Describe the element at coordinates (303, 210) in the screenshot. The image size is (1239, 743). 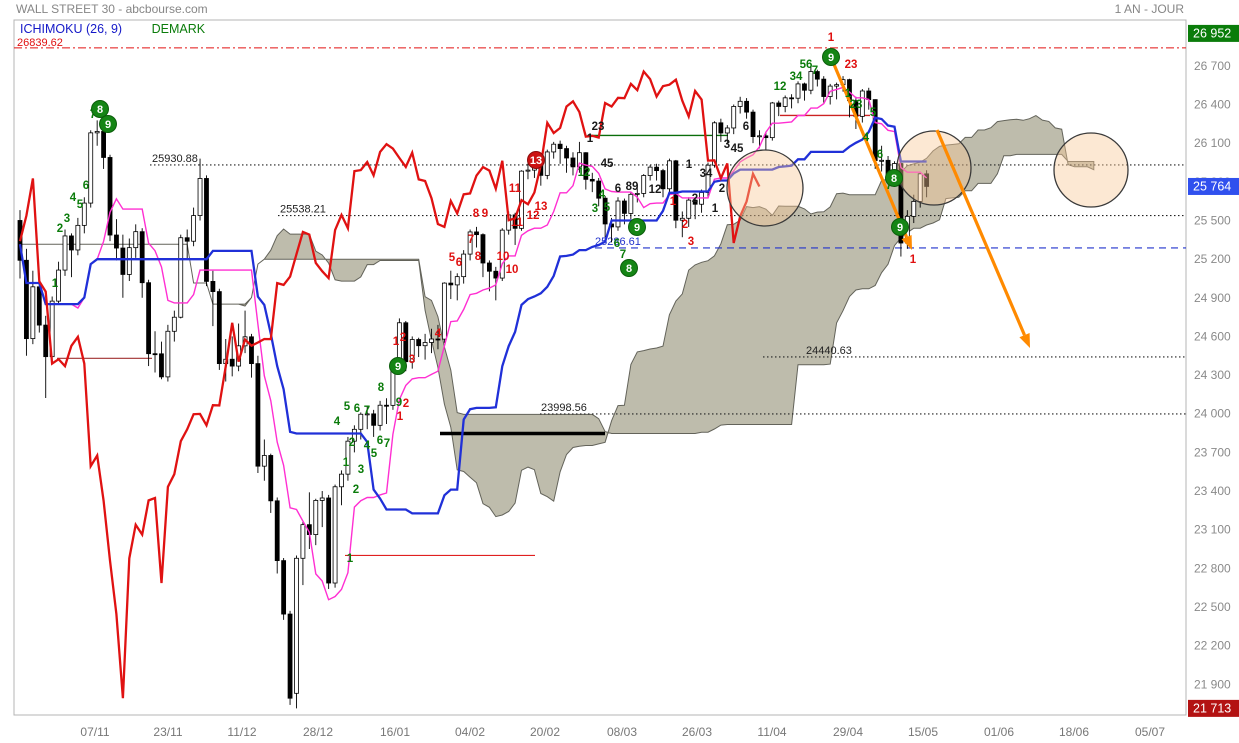
I see `level-label: 25538.21` at that location.